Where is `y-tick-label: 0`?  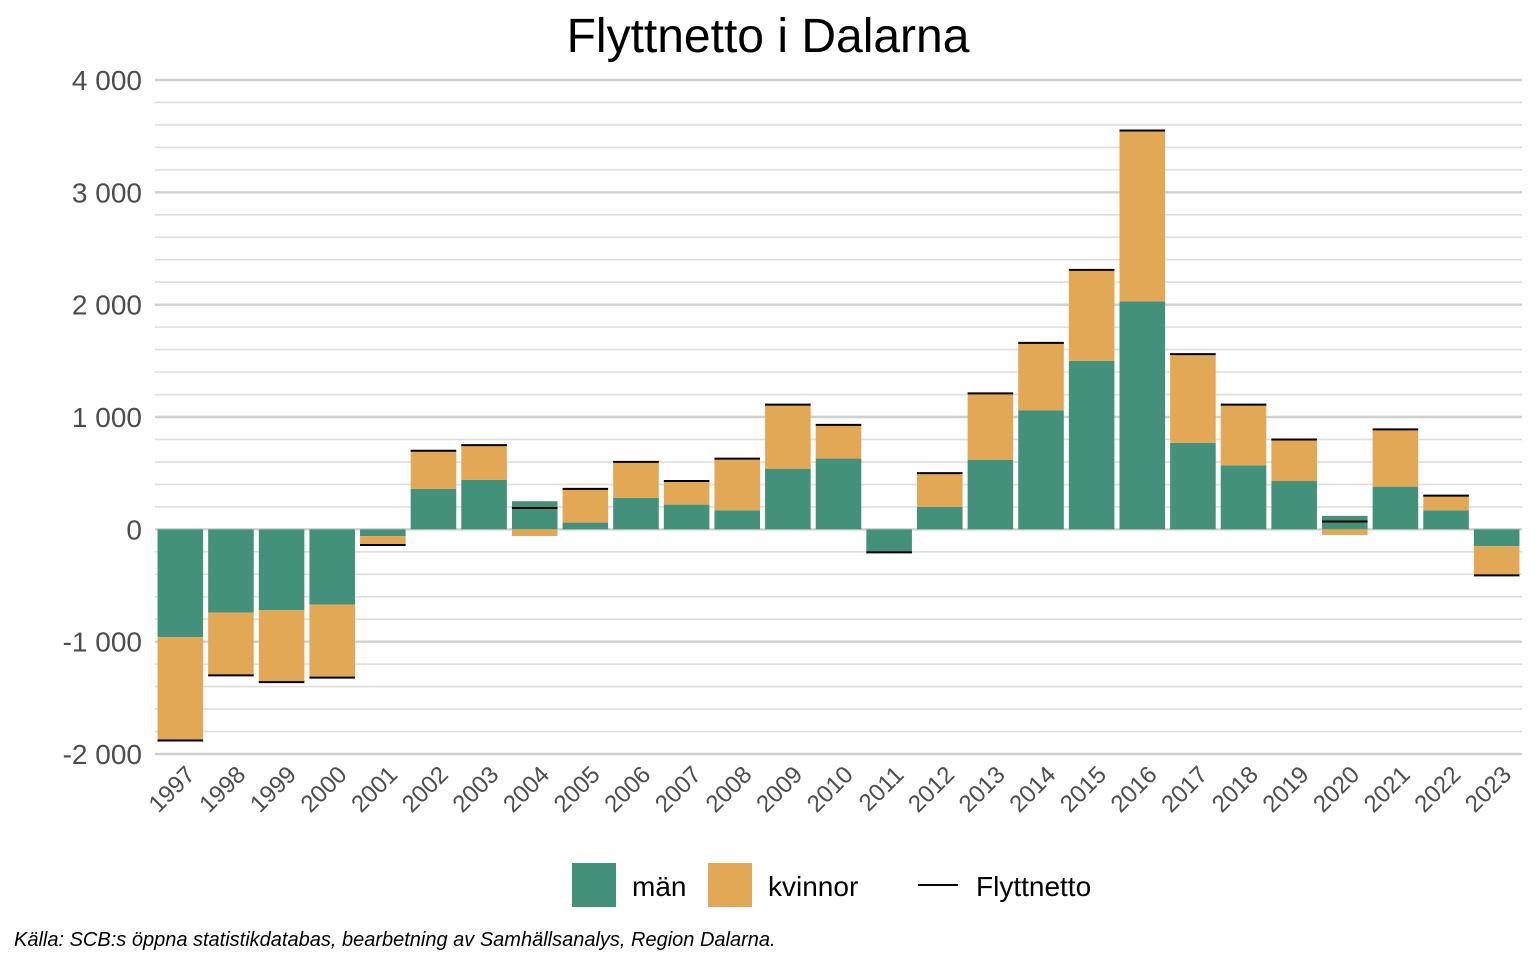 y-tick-label: 0 is located at coordinates (134, 529).